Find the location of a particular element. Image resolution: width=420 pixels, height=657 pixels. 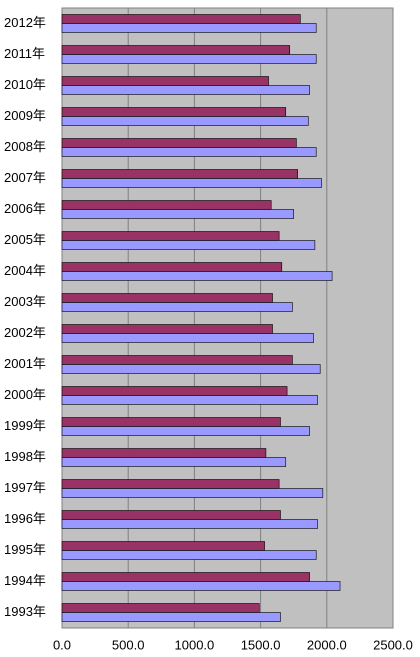

x-tick-label: 0.0 is located at coordinates (62, 644).